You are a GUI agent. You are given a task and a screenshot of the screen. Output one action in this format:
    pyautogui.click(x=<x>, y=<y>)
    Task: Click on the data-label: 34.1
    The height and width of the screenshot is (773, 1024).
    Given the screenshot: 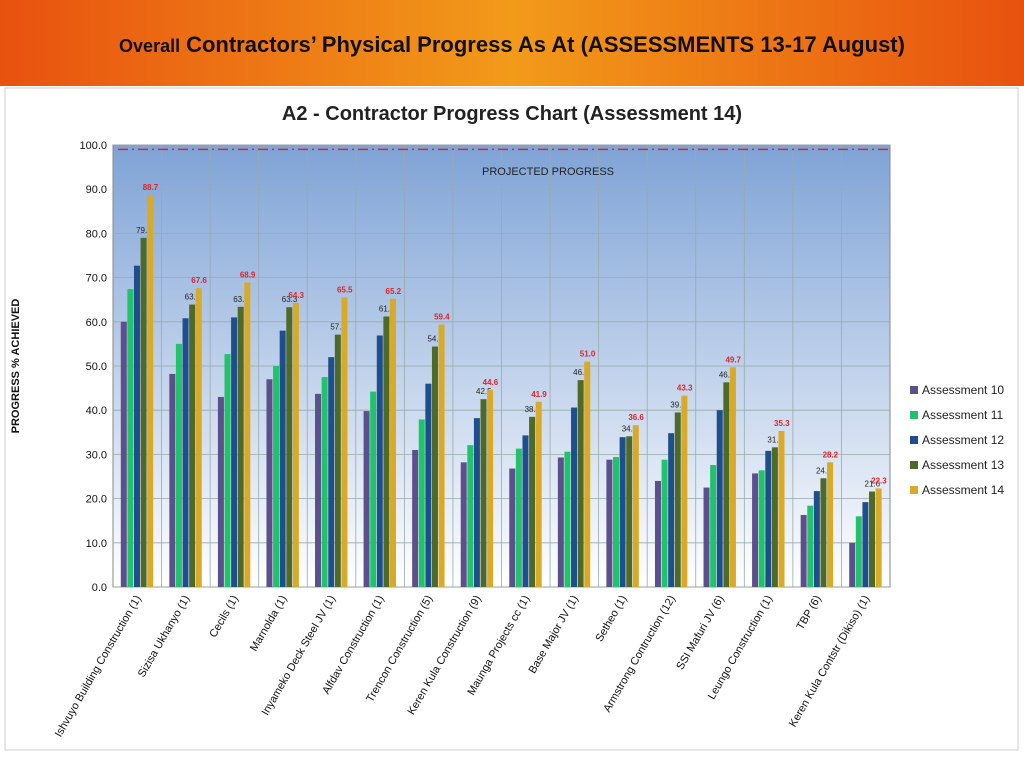 What is the action you would take?
    pyautogui.click(x=630, y=428)
    